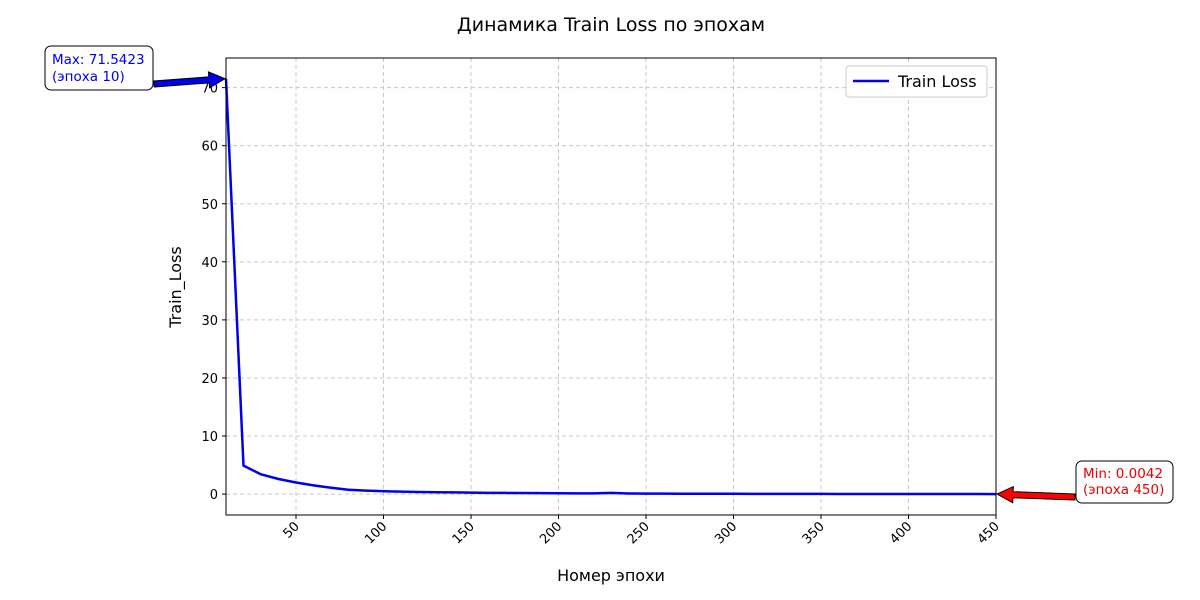 This screenshot has width=1200, height=600. Describe the element at coordinates (209, 263) in the screenshot. I see `y-tick-label: 40` at that location.